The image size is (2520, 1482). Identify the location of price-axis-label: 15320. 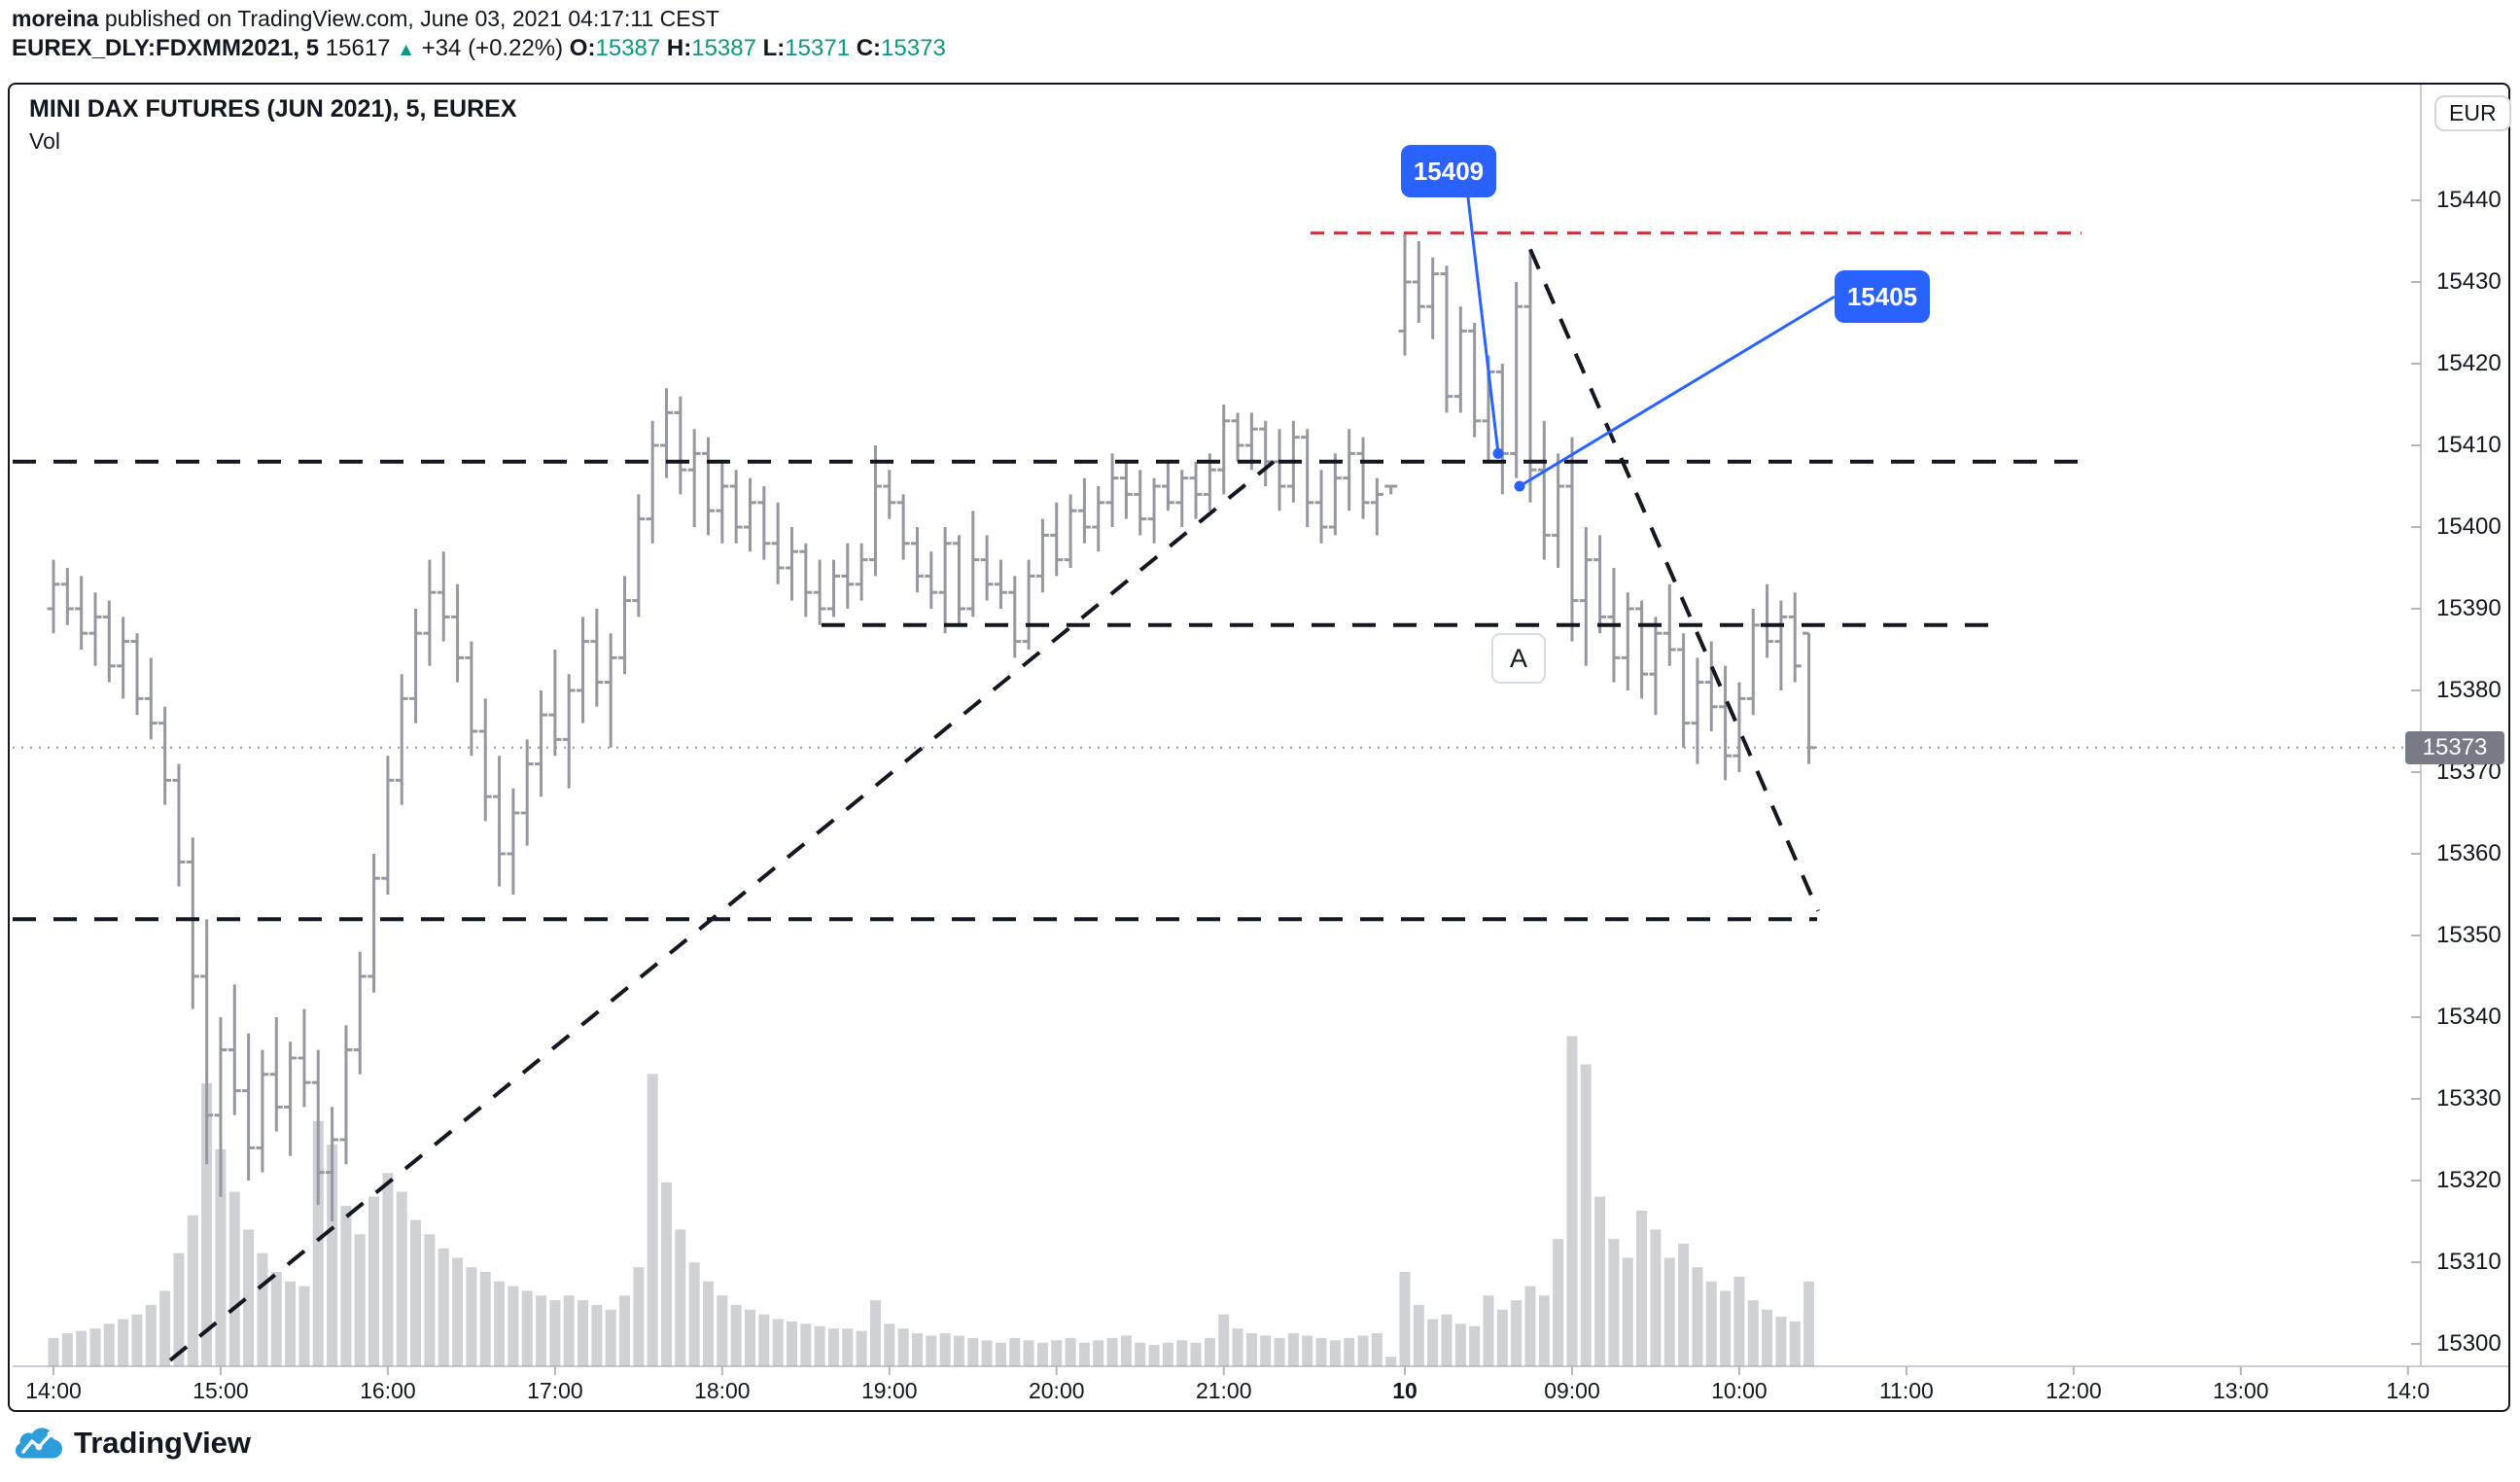
(2469, 1180).